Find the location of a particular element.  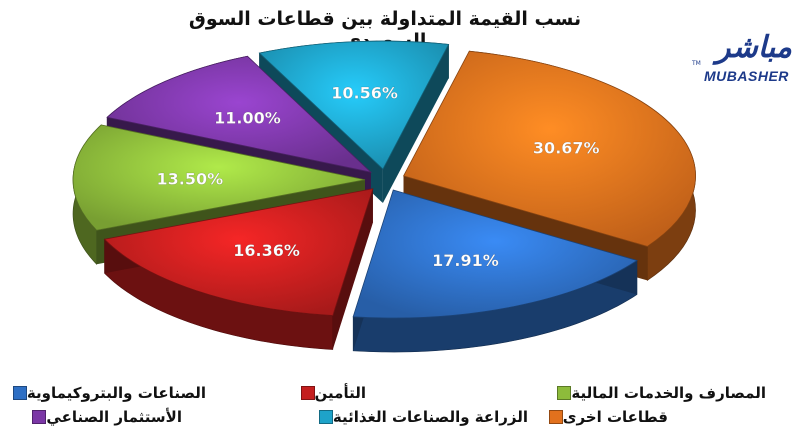

legend-label: المصارف والخدمات المالية is located at coordinates (668, 393).